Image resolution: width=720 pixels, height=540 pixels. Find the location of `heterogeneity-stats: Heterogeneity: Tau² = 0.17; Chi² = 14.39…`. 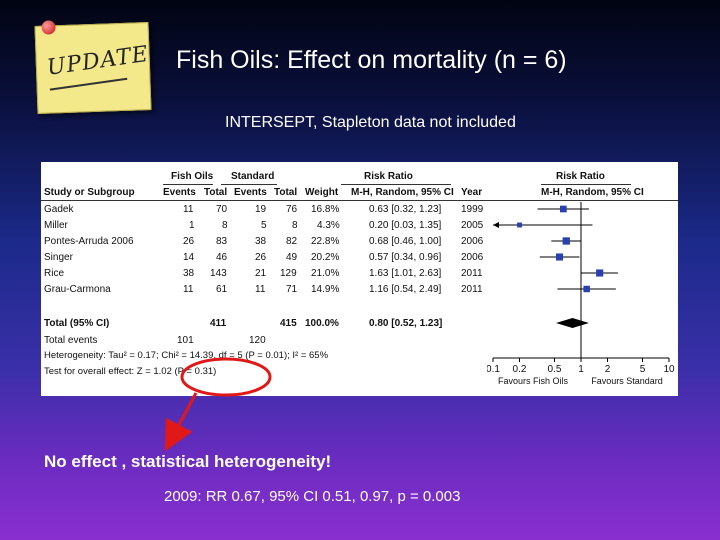

heterogeneity-stats: Heterogeneity: Tau² = 0.17; Chi² = 14.39… is located at coordinates (186, 355).